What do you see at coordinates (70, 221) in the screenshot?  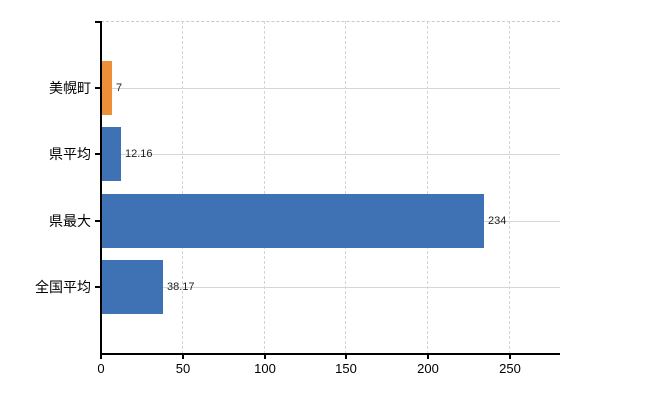 I see `category-label: 県最大` at bounding box center [70, 221].